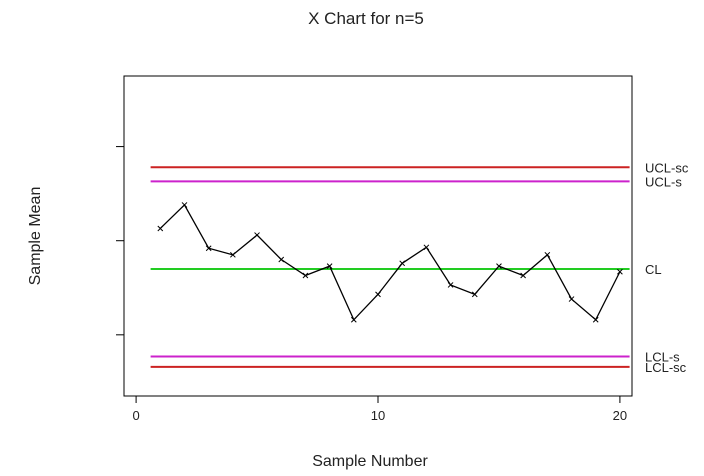 This screenshot has height=476, width=704. Describe the element at coordinates (35, 236) in the screenshot. I see `y-axis-label: Sample Mean` at that location.